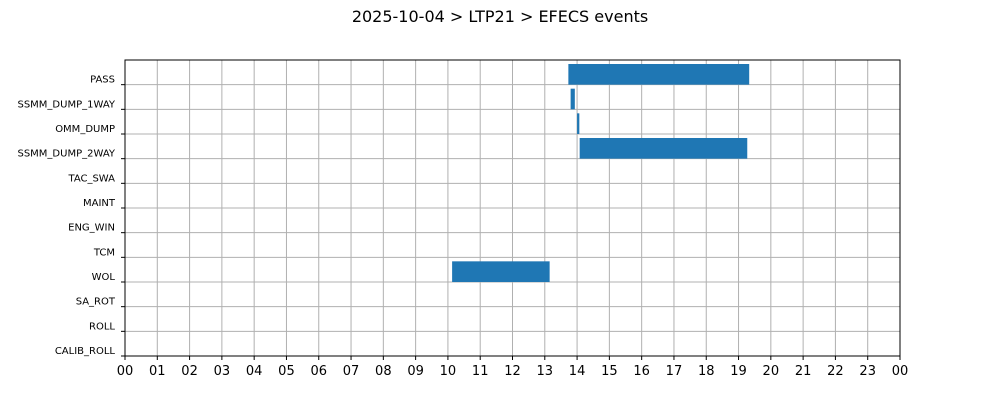 This screenshot has height=400, width=1000. What do you see at coordinates (663, 148) in the screenshot?
I see `event-bar-ssmm-dump-2way` at bounding box center [663, 148].